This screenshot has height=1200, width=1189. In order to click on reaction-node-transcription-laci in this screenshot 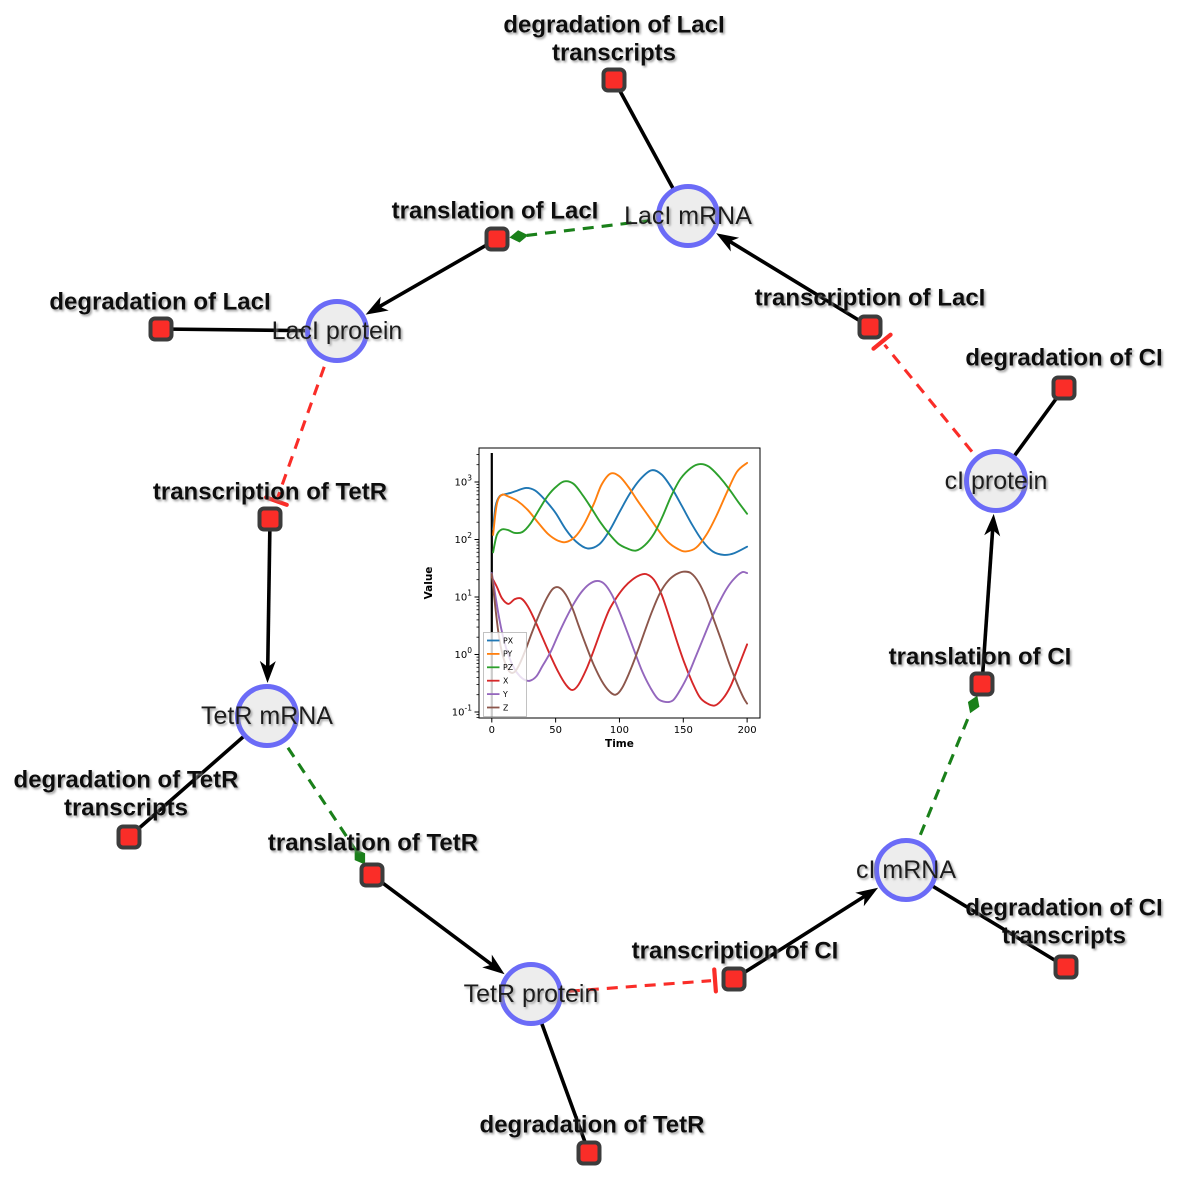, I will do `click(870, 327)`.